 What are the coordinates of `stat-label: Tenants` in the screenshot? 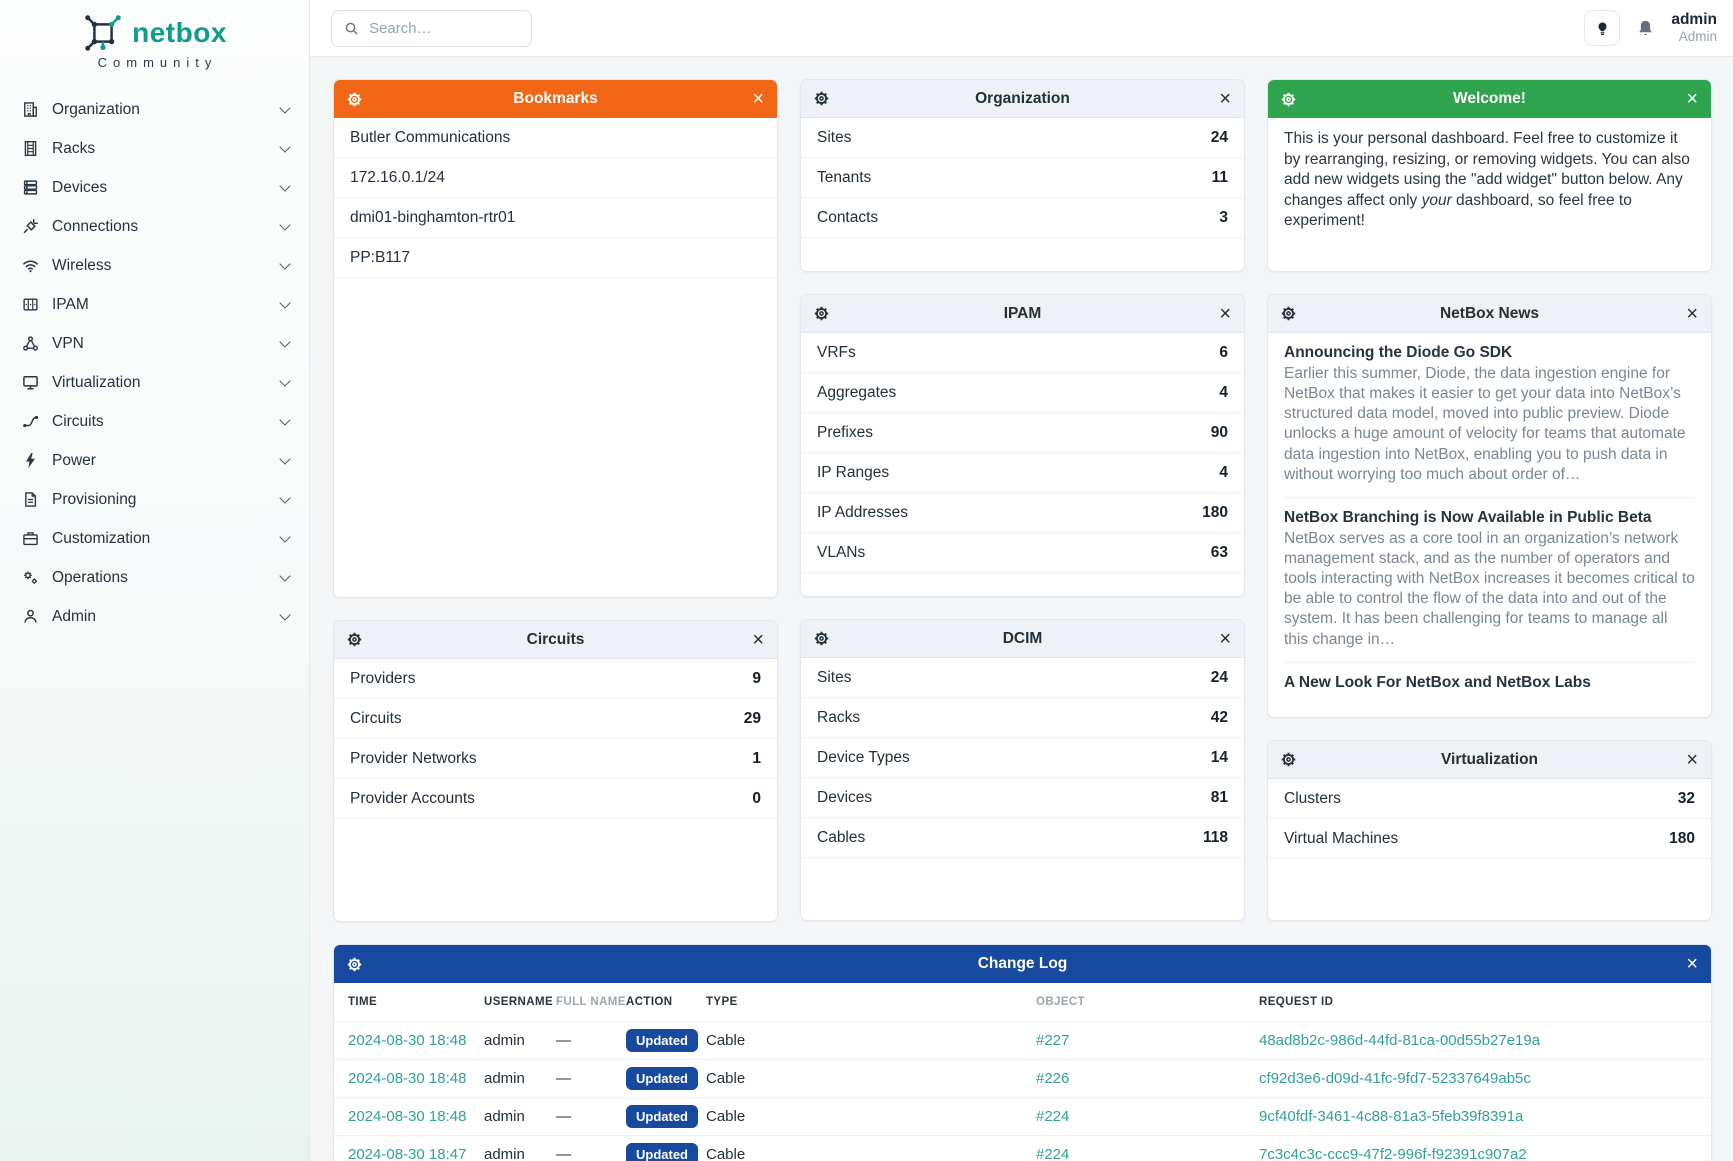 It's located at (844, 177).